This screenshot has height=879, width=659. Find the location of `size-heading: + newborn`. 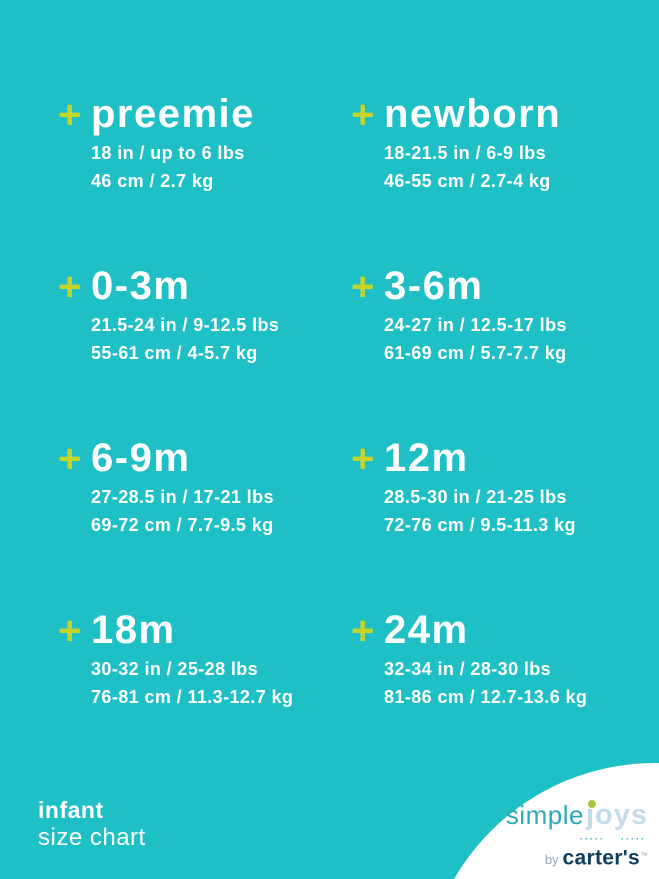

size-heading: + newborn is located at coordinates (490, 114).